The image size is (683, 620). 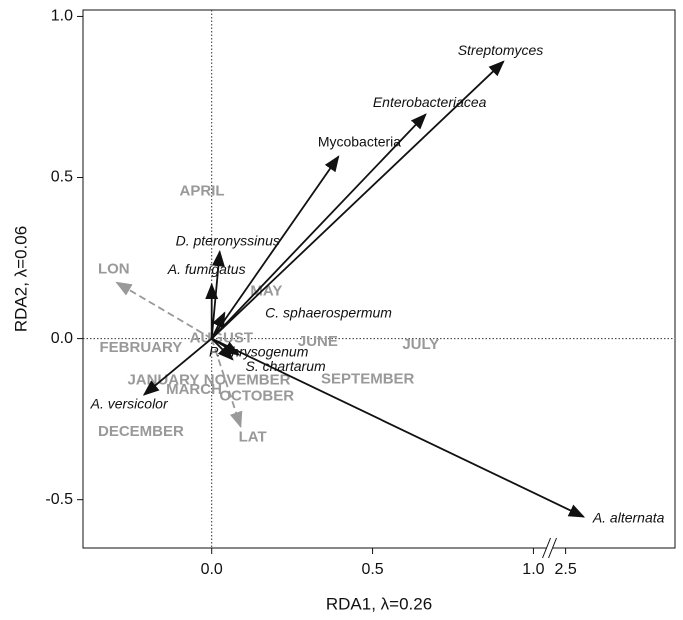 I want to click on species-label: C. sphaerospermum, so click(x=328, y=313).